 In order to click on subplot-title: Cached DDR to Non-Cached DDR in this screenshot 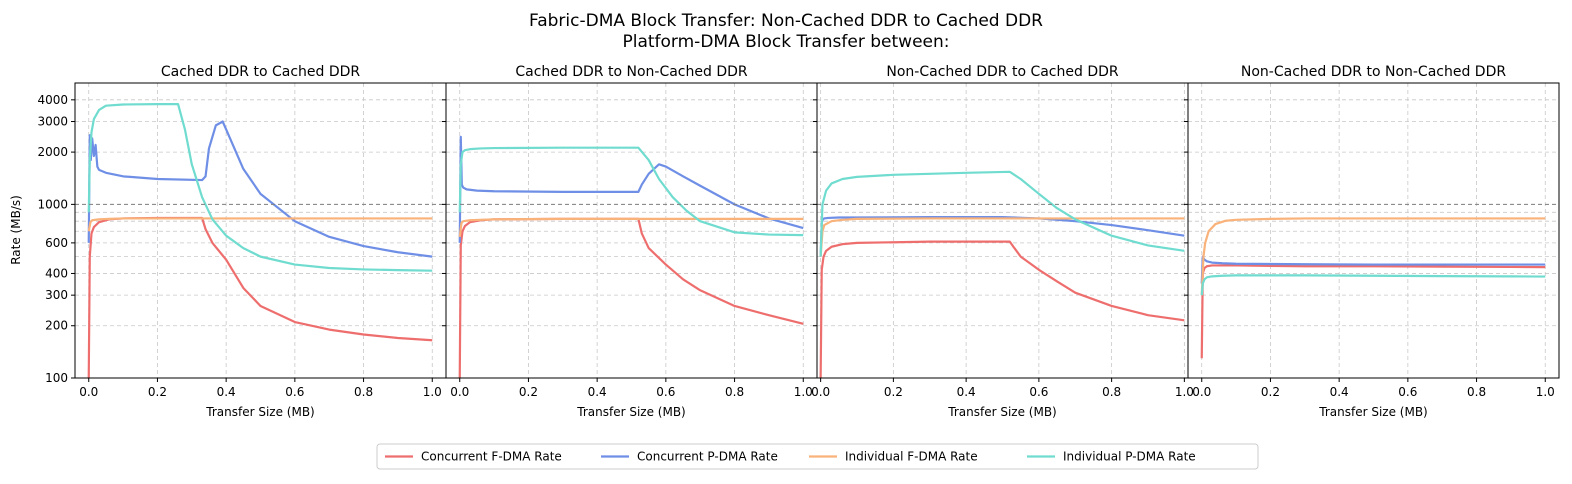, I will do `click(631, 72)`.